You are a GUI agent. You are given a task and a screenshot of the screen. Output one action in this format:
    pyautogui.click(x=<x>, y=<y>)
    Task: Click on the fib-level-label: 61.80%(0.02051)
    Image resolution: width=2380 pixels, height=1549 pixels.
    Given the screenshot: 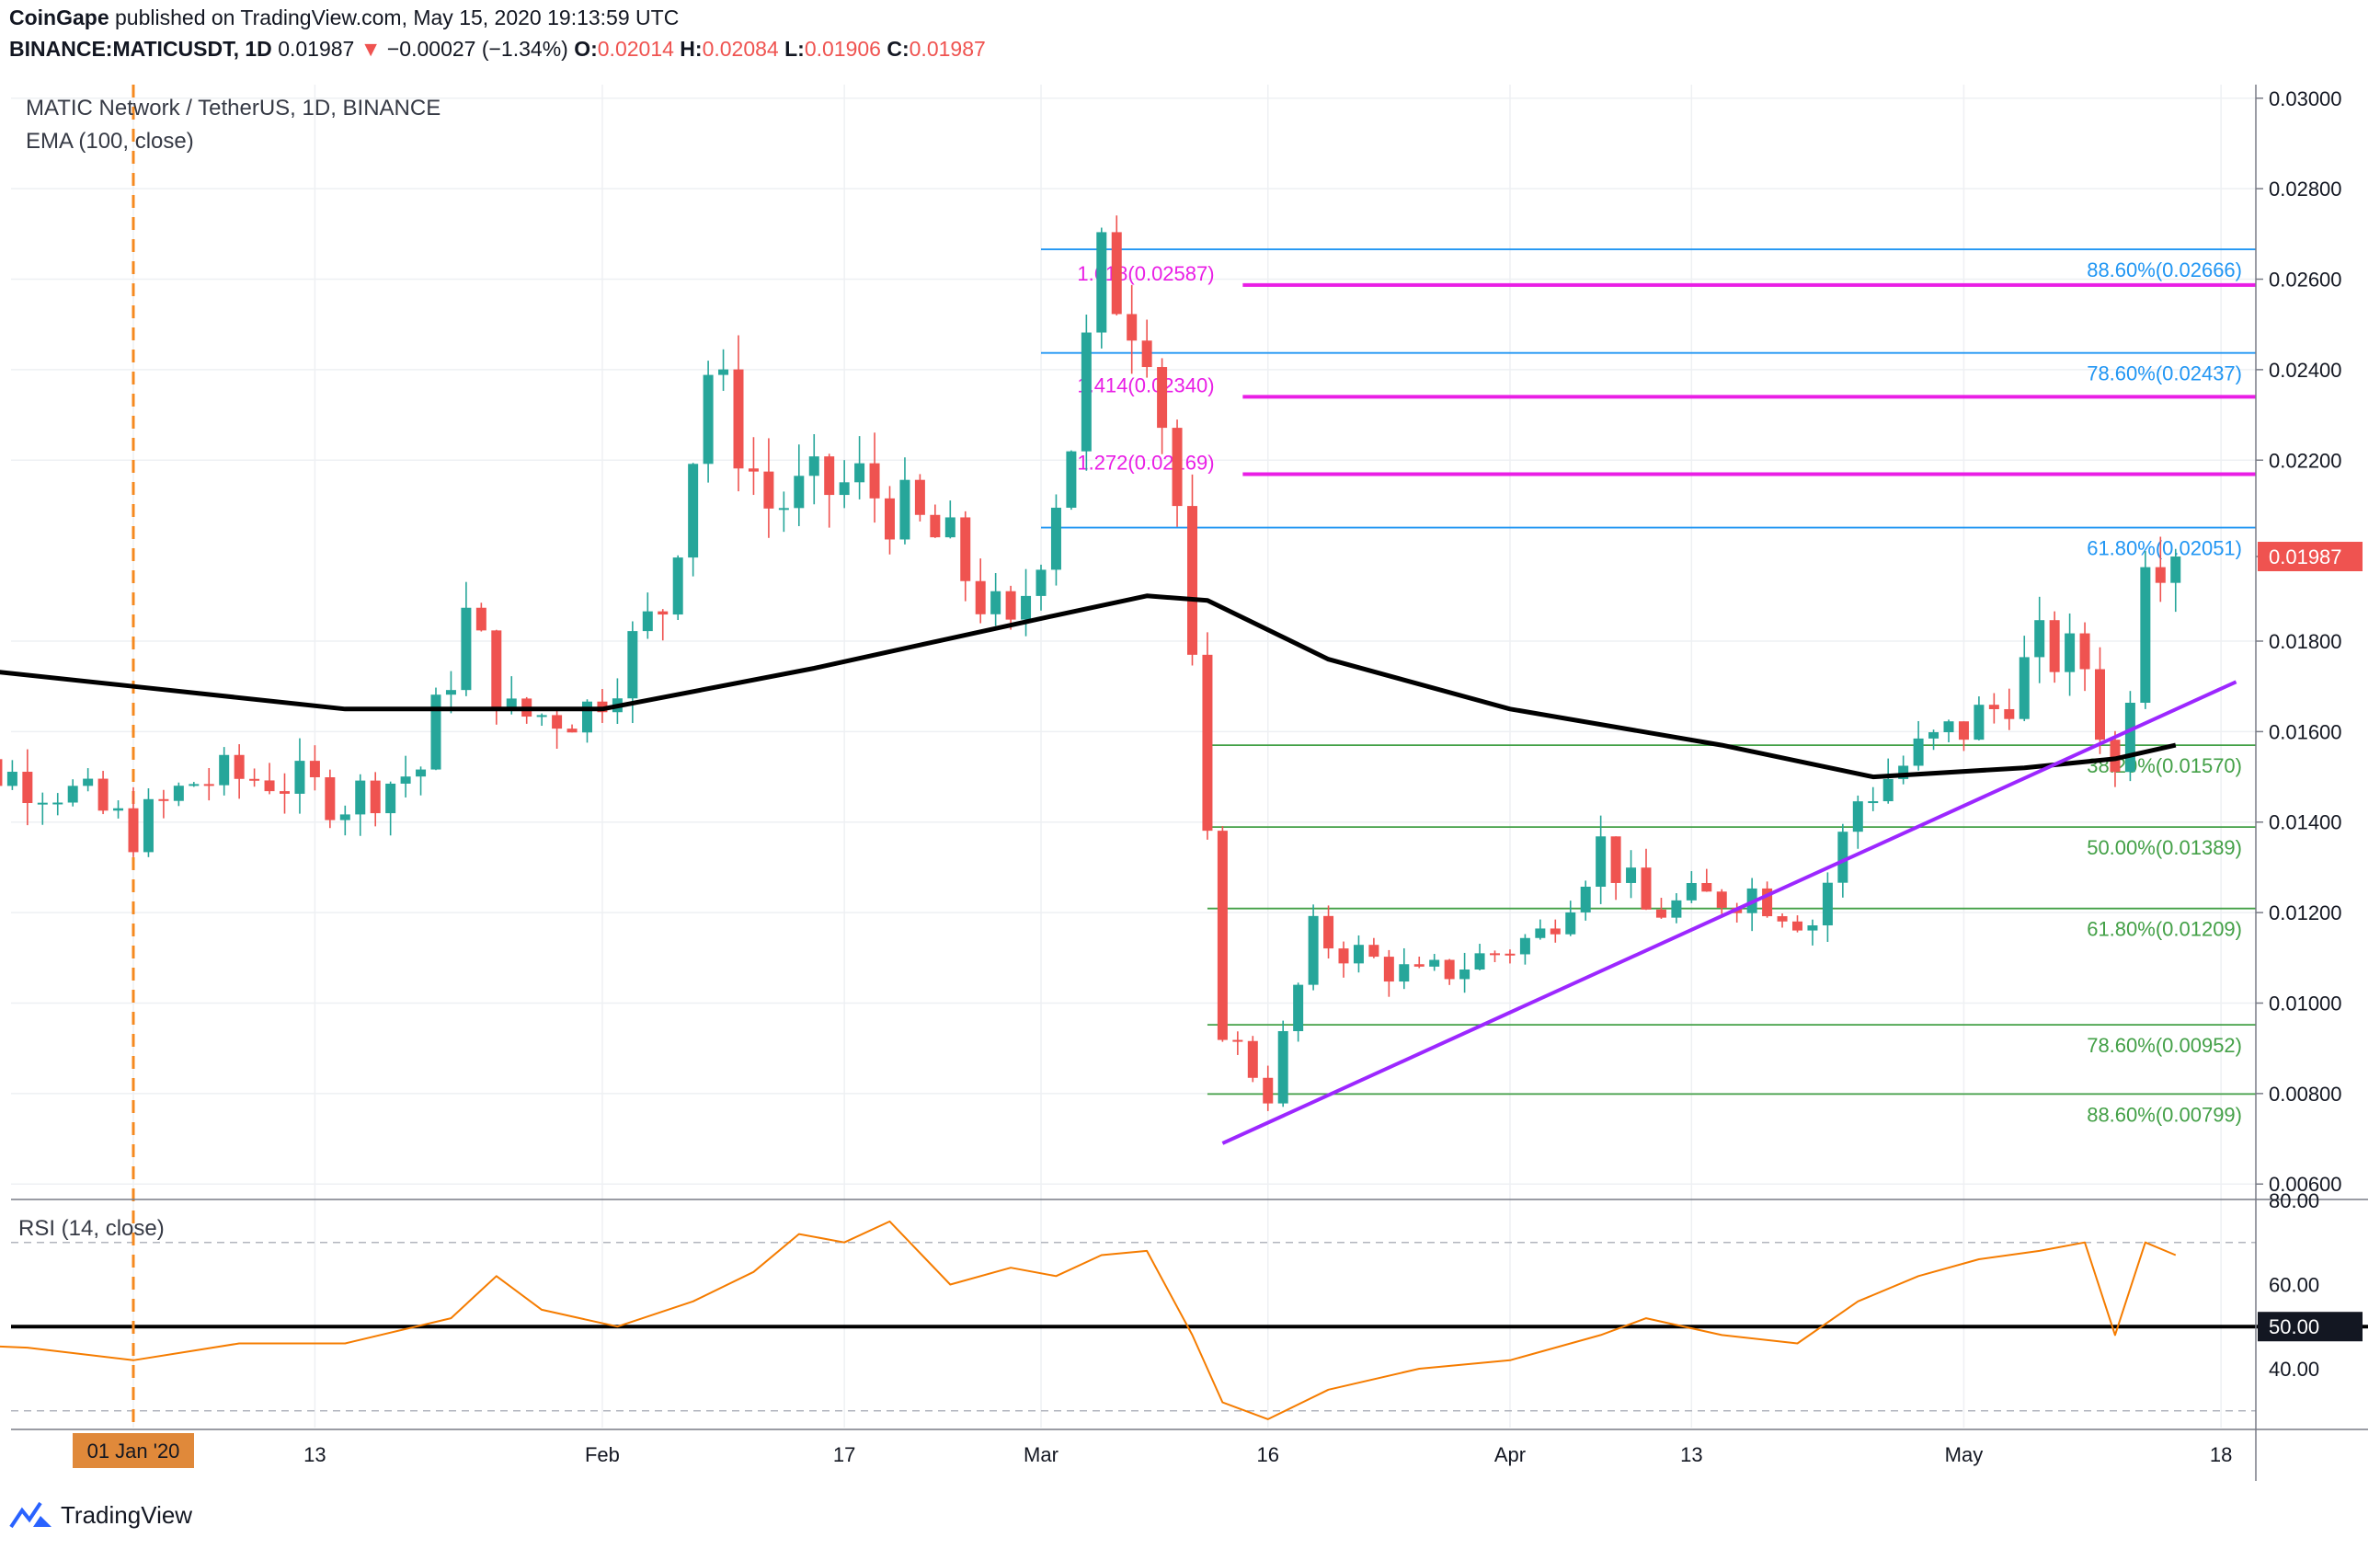 What is the action you would take?
    pyautogui.click(x=2164, y=549)
    